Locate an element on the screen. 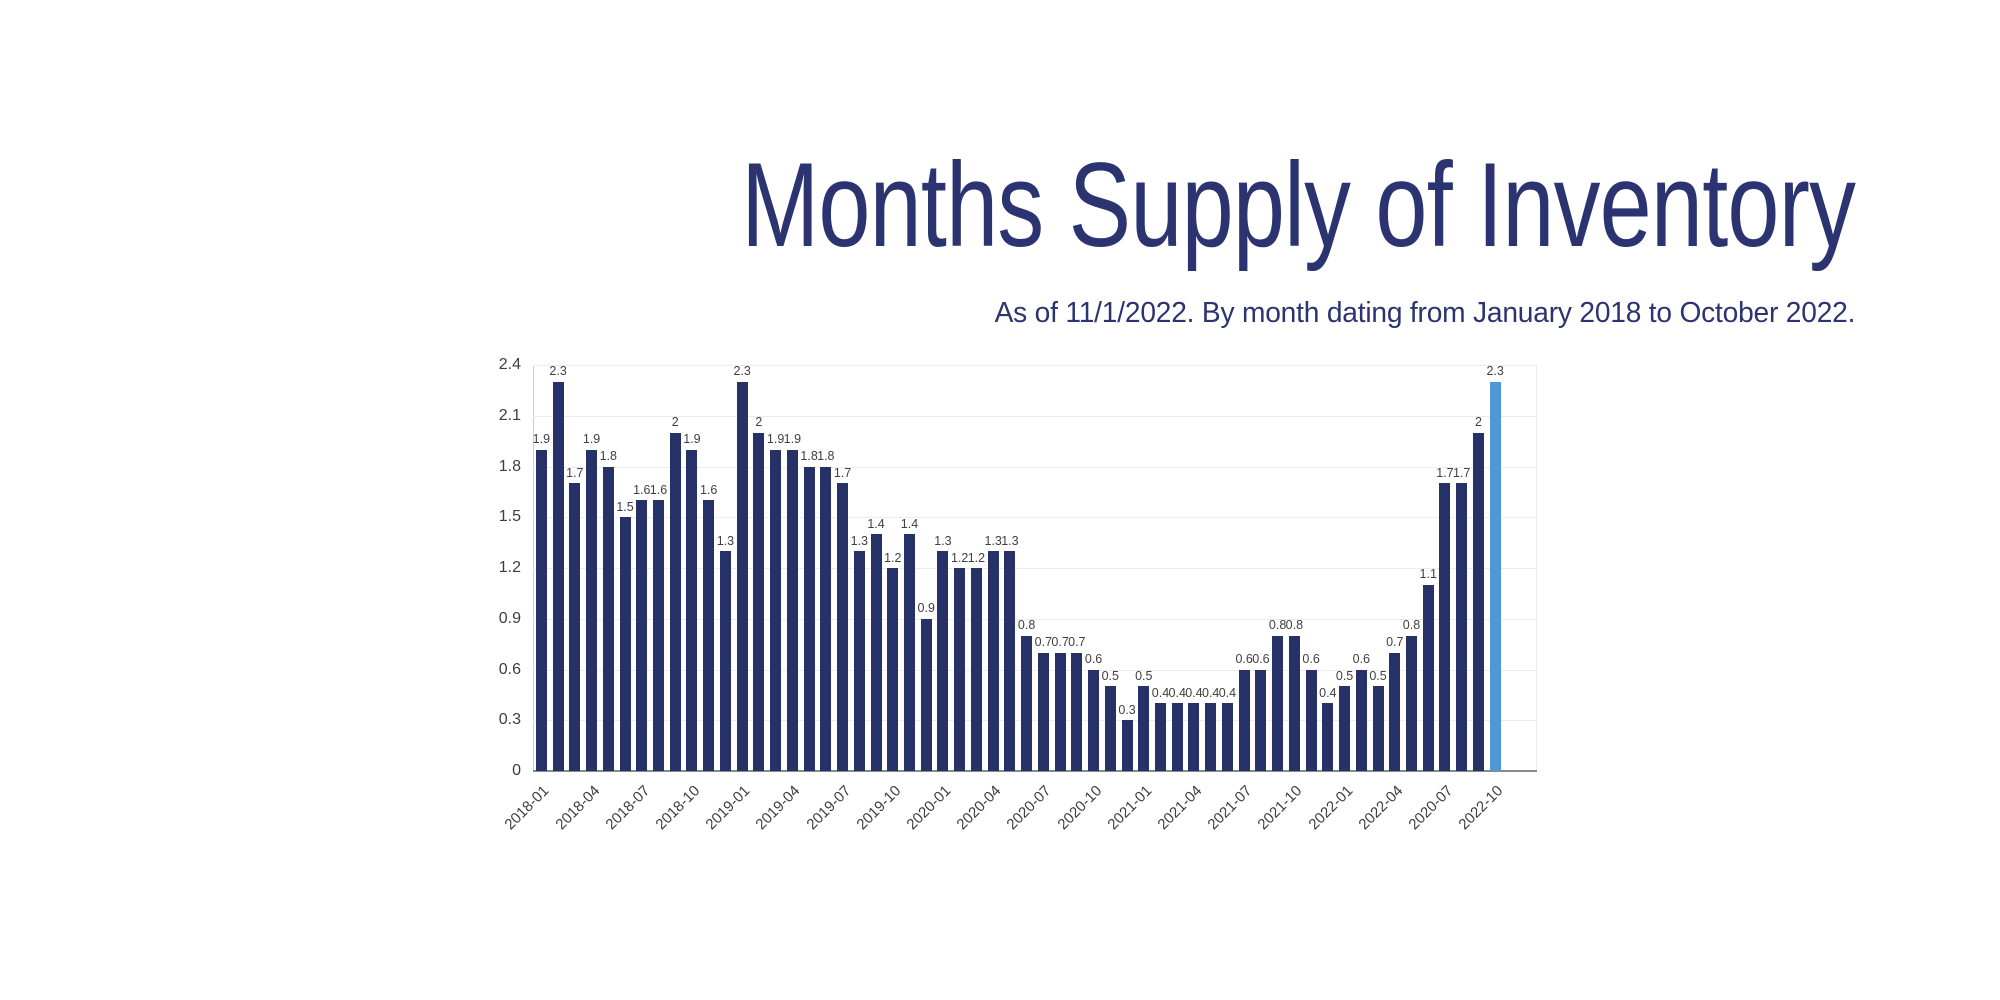 This screenshot has height=1000, width=2000. x-tick-label: 2022-04 is located at coordinates (1381, 808).